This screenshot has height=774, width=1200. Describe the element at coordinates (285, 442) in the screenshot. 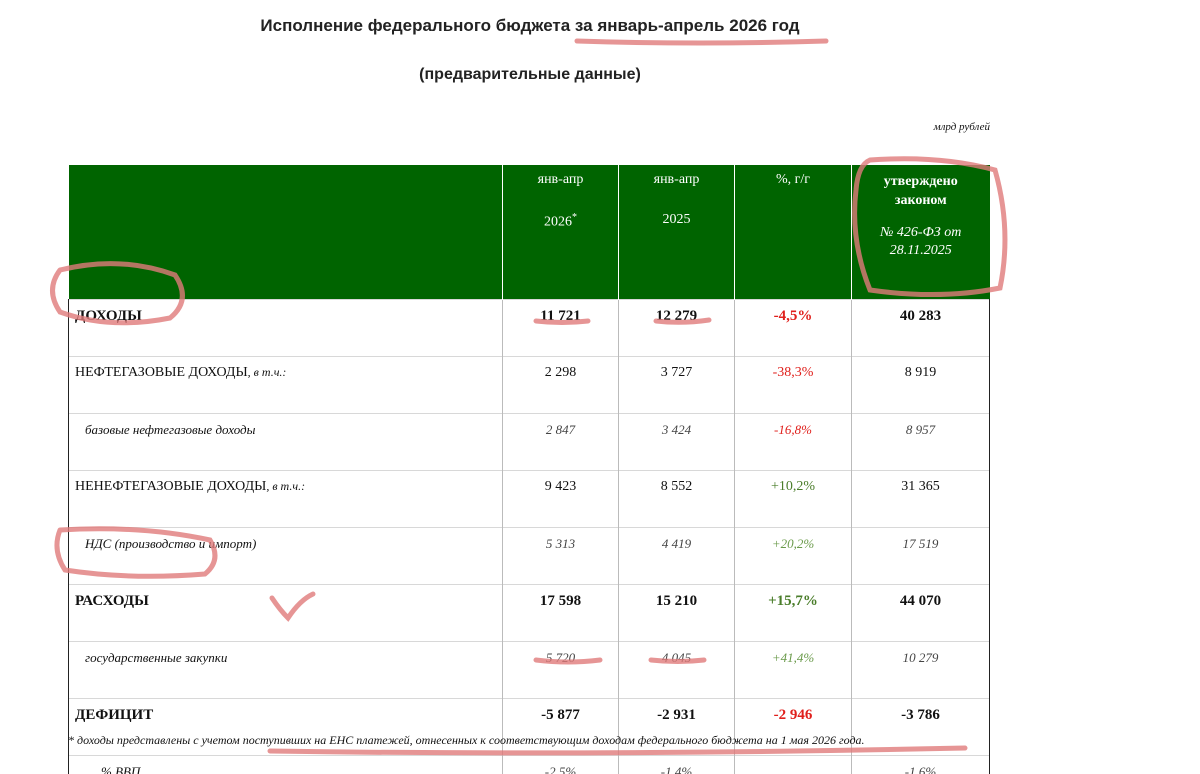

I see `row-label: базовые нефтегазовые доходы` at that location.